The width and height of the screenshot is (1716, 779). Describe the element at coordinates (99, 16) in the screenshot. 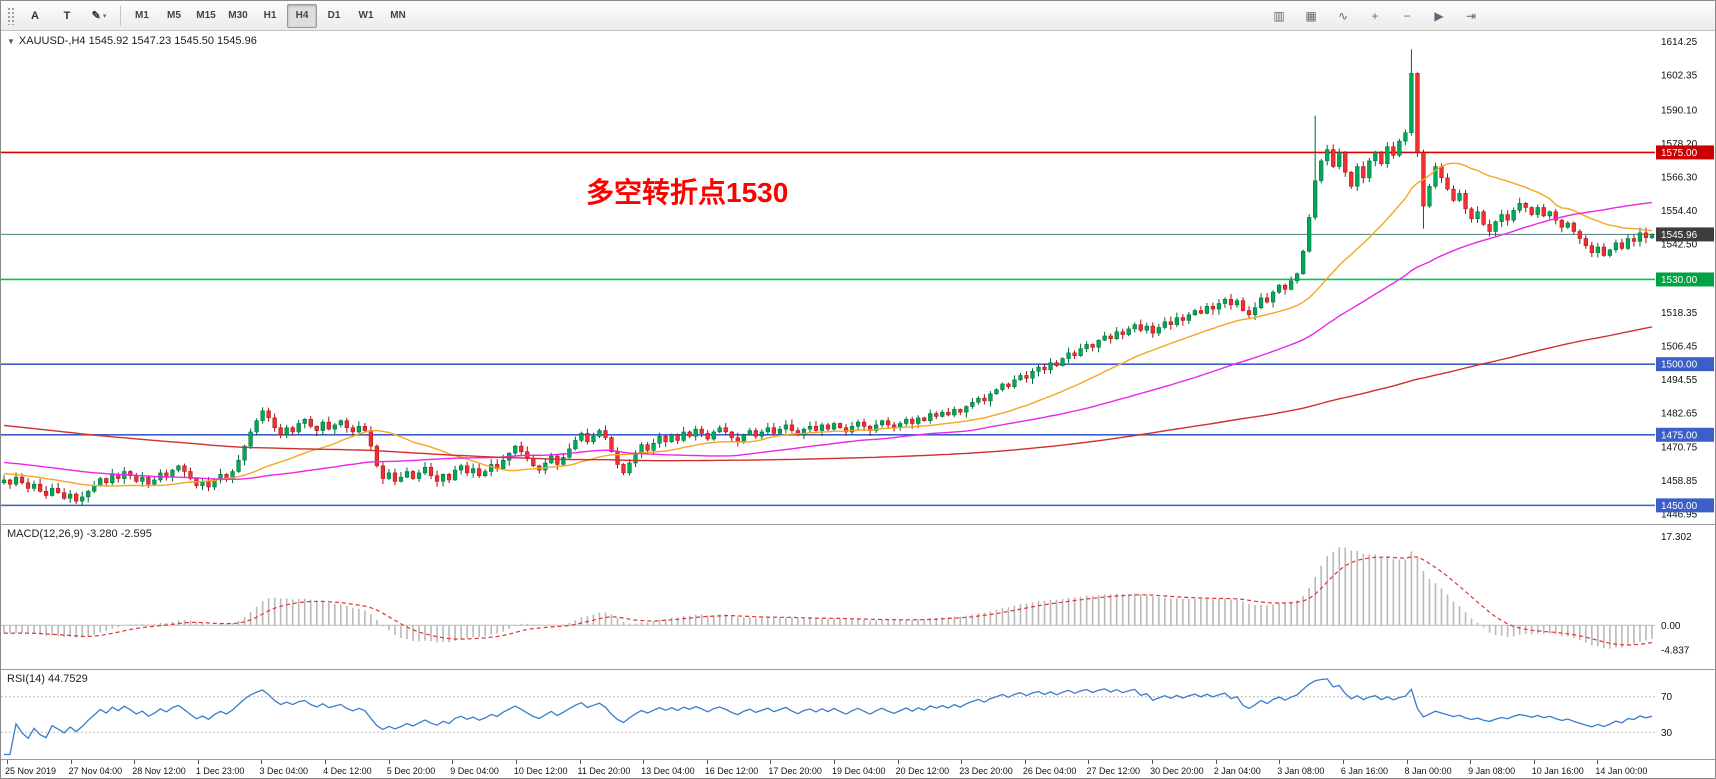

I see `draw-tools-button: ✎ ▾` at that location.